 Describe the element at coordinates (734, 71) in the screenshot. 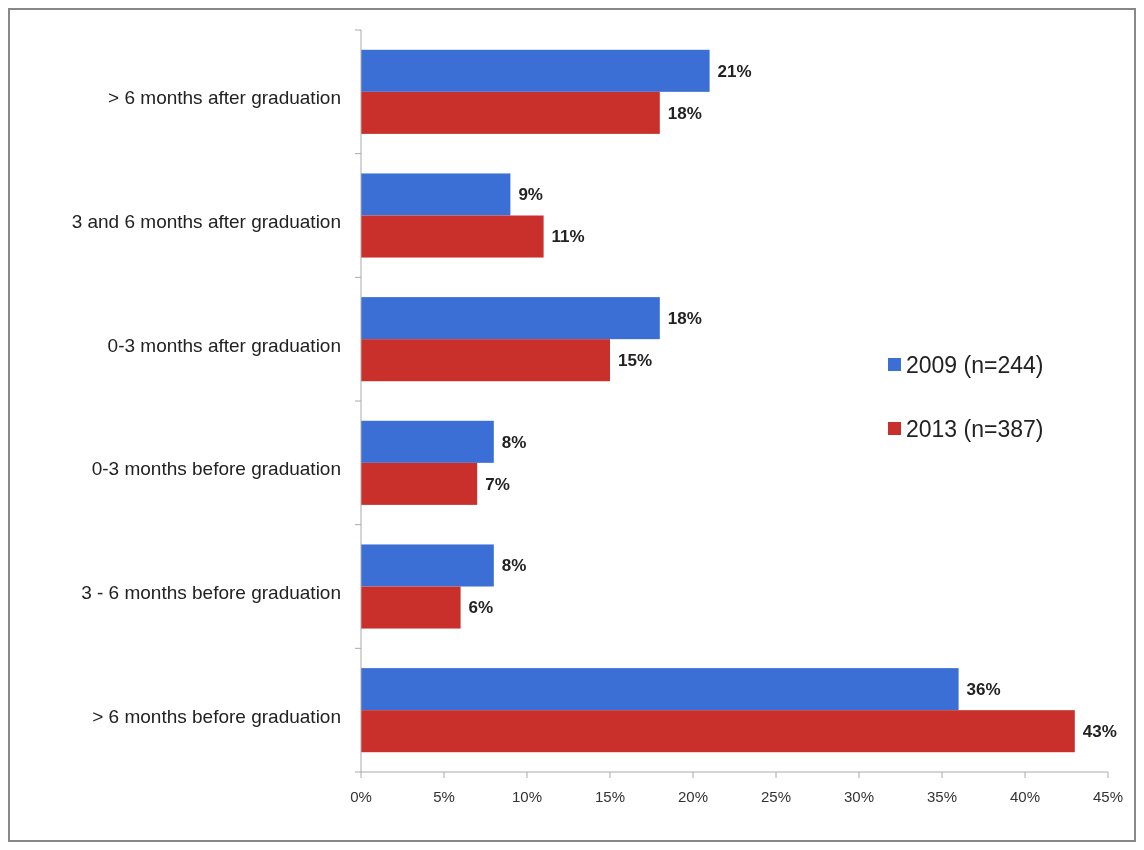

I see `data-label: 21%` at that location.